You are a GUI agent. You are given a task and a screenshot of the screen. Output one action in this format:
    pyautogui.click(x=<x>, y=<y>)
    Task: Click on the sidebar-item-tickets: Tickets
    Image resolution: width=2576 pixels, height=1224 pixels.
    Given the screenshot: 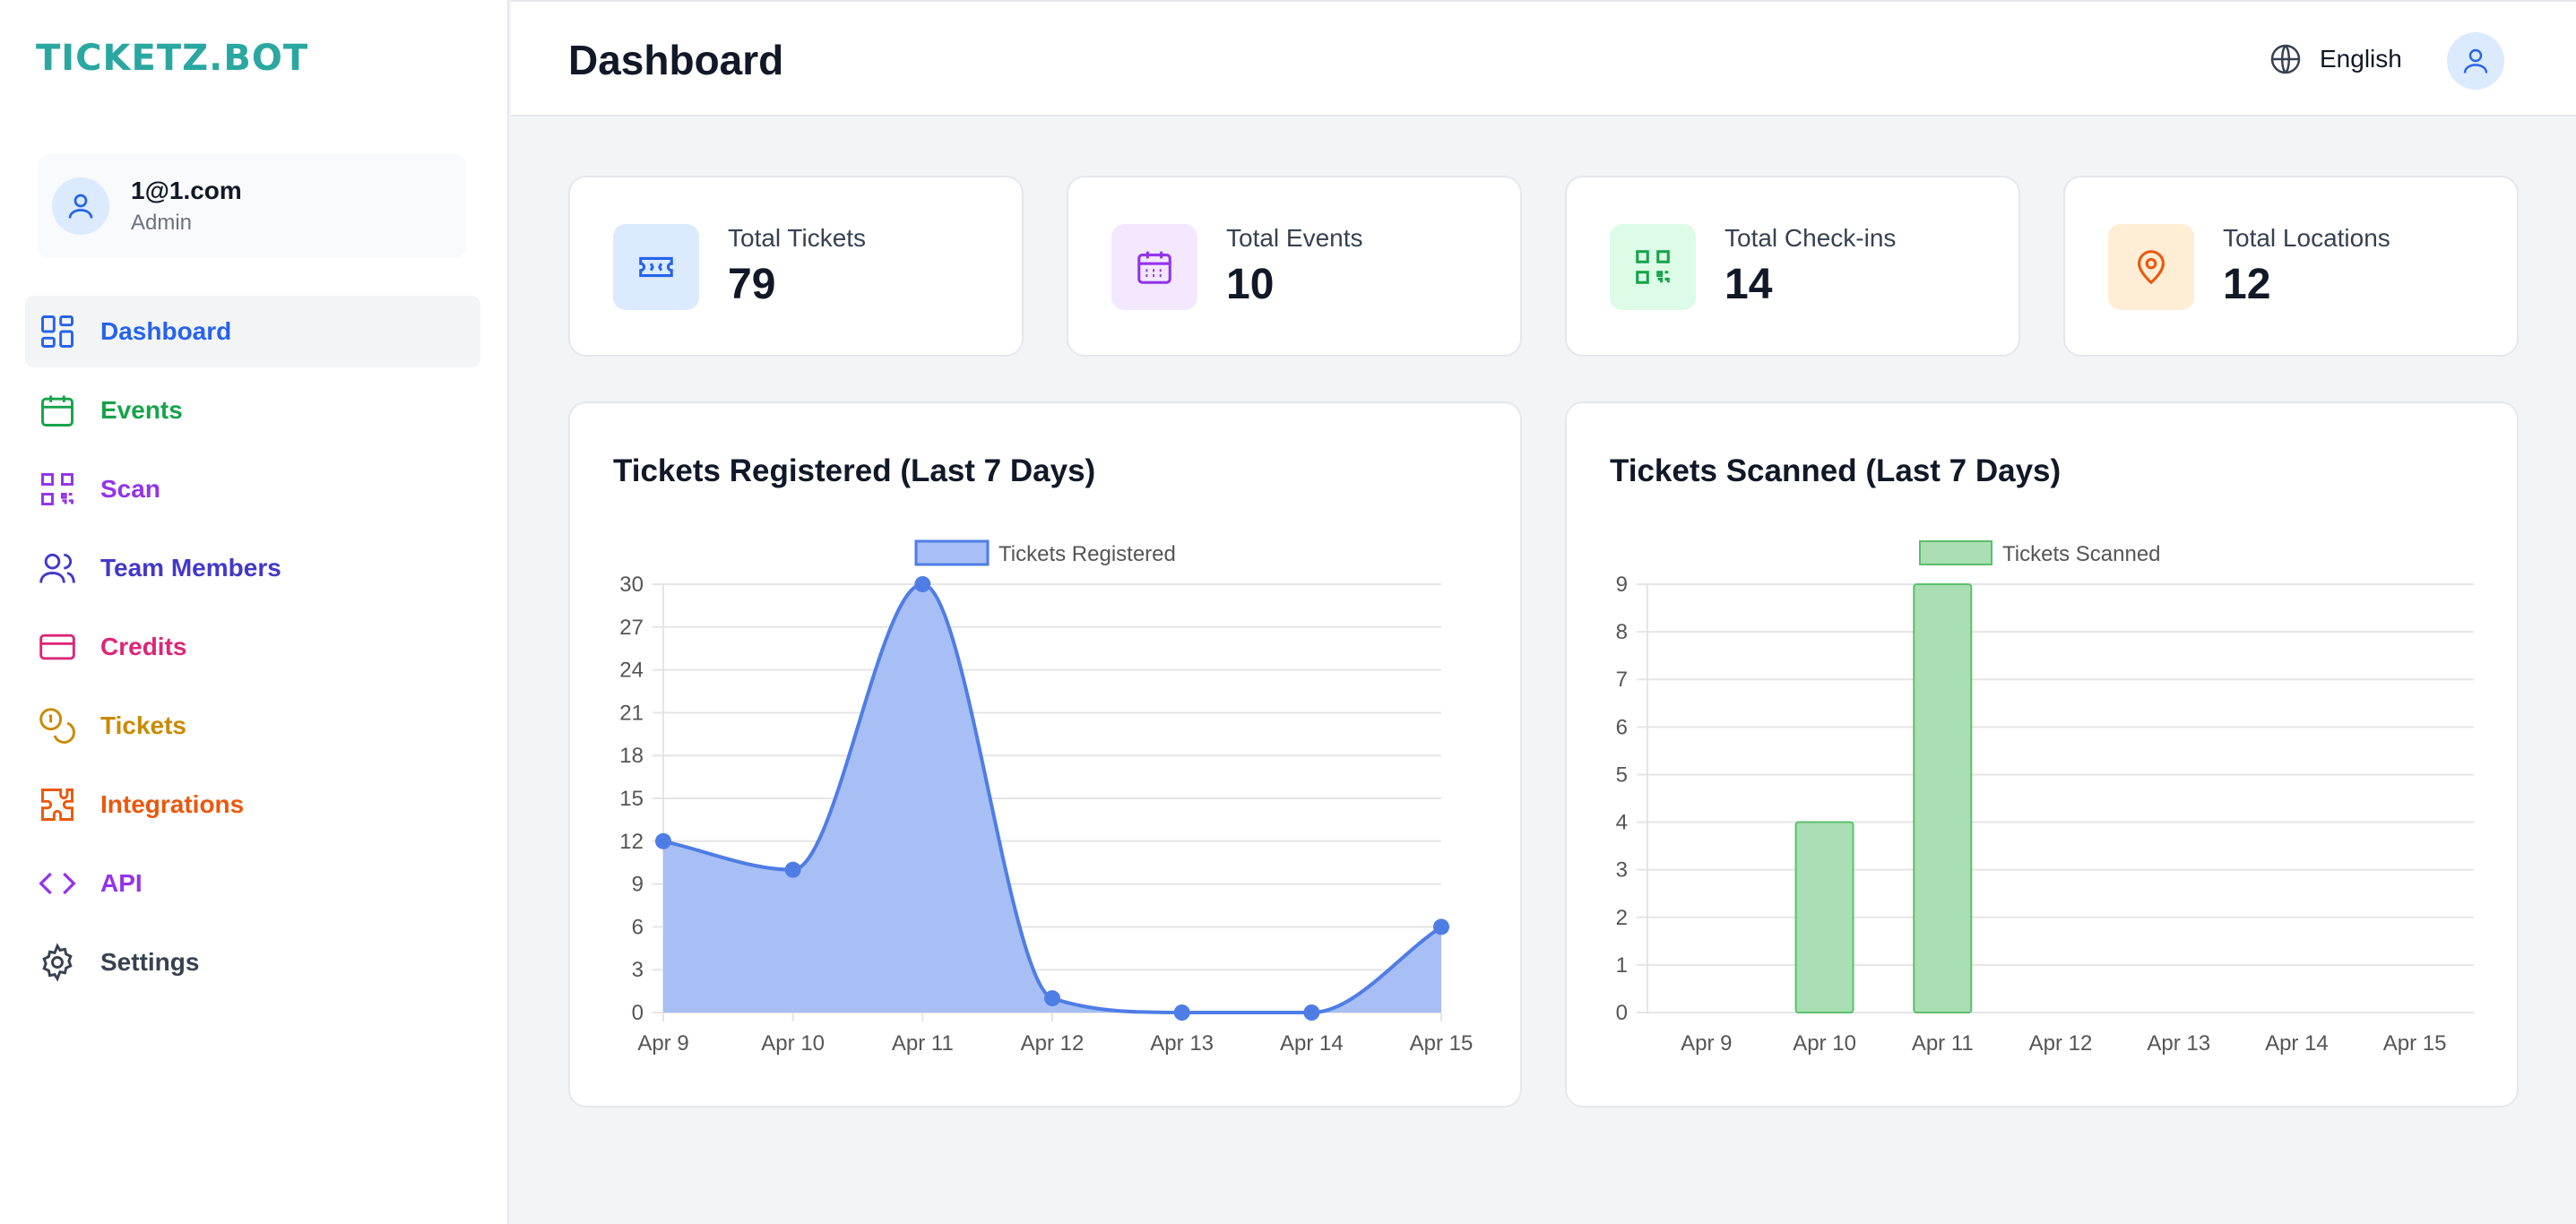 What is the action you would take?
    pyautogui.click(x=252, y=726)
    